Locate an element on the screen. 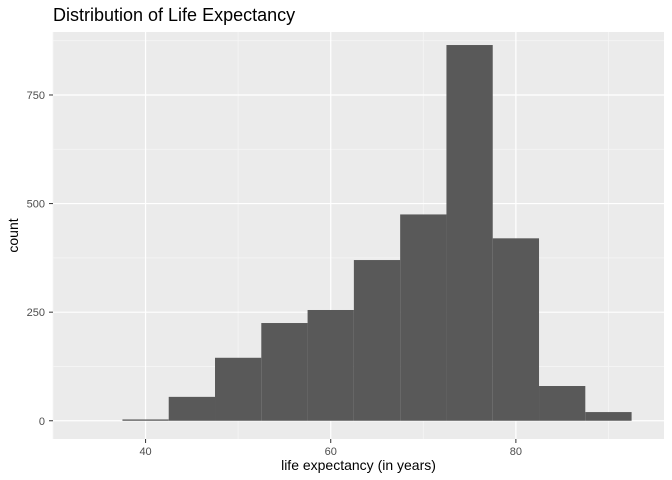 The width and height of the screenshot is (672, 480). y-axis-title: count is located at coordinates (13, 235).